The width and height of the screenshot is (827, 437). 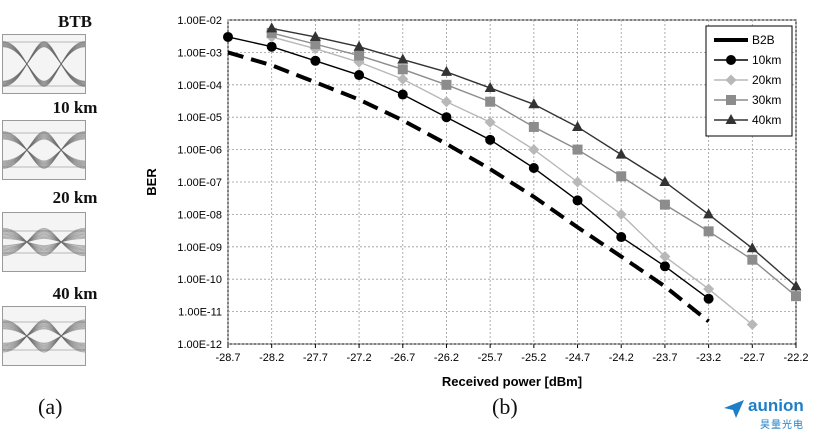 I want to click on eye-label-40km: 40 km, so click(x=75, y=293).